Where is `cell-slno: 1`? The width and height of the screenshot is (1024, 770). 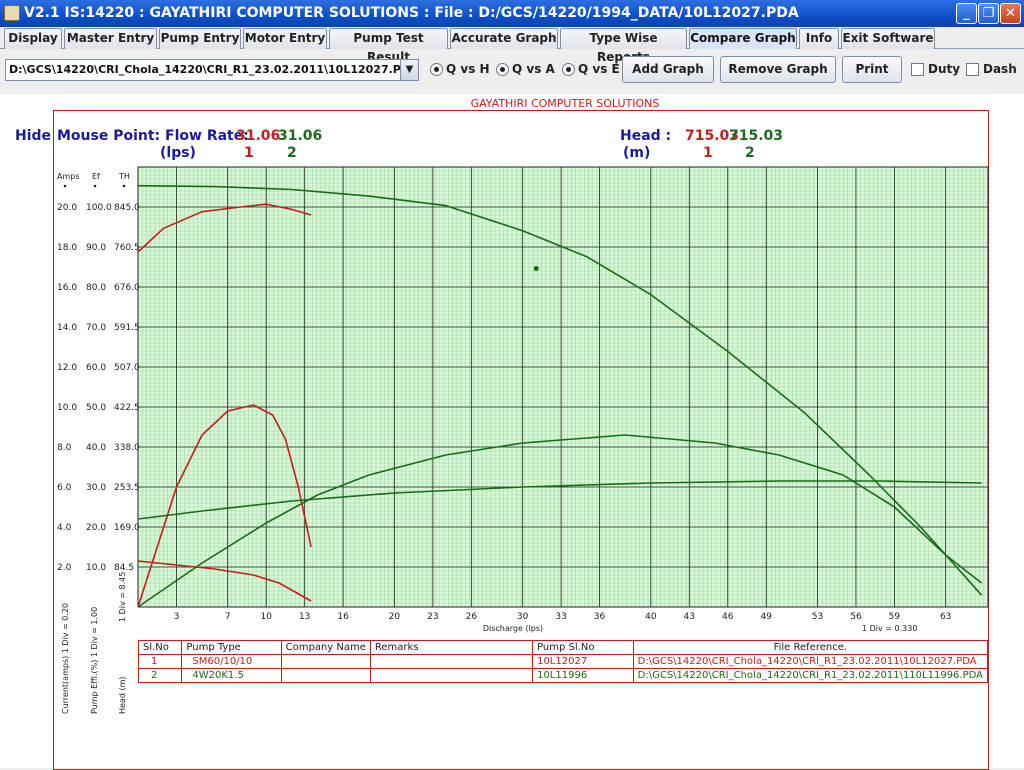 cell-slno: 1 is located at coordinates (160, 661).